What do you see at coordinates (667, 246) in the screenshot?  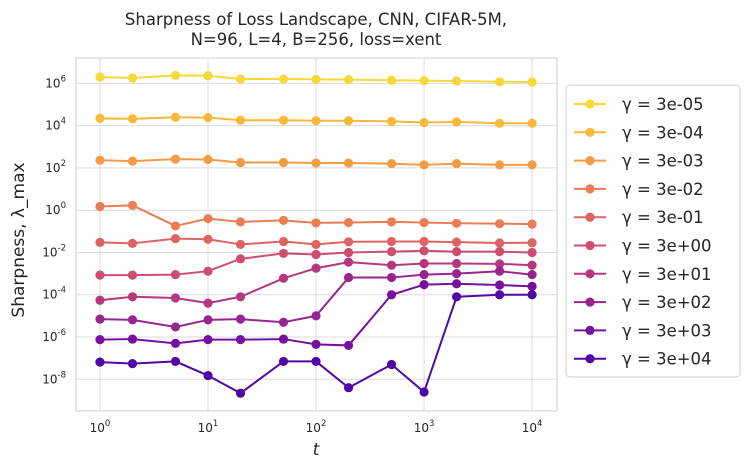 I see `legend-label: γ = 3e+00` at bounding box center [667, 246].